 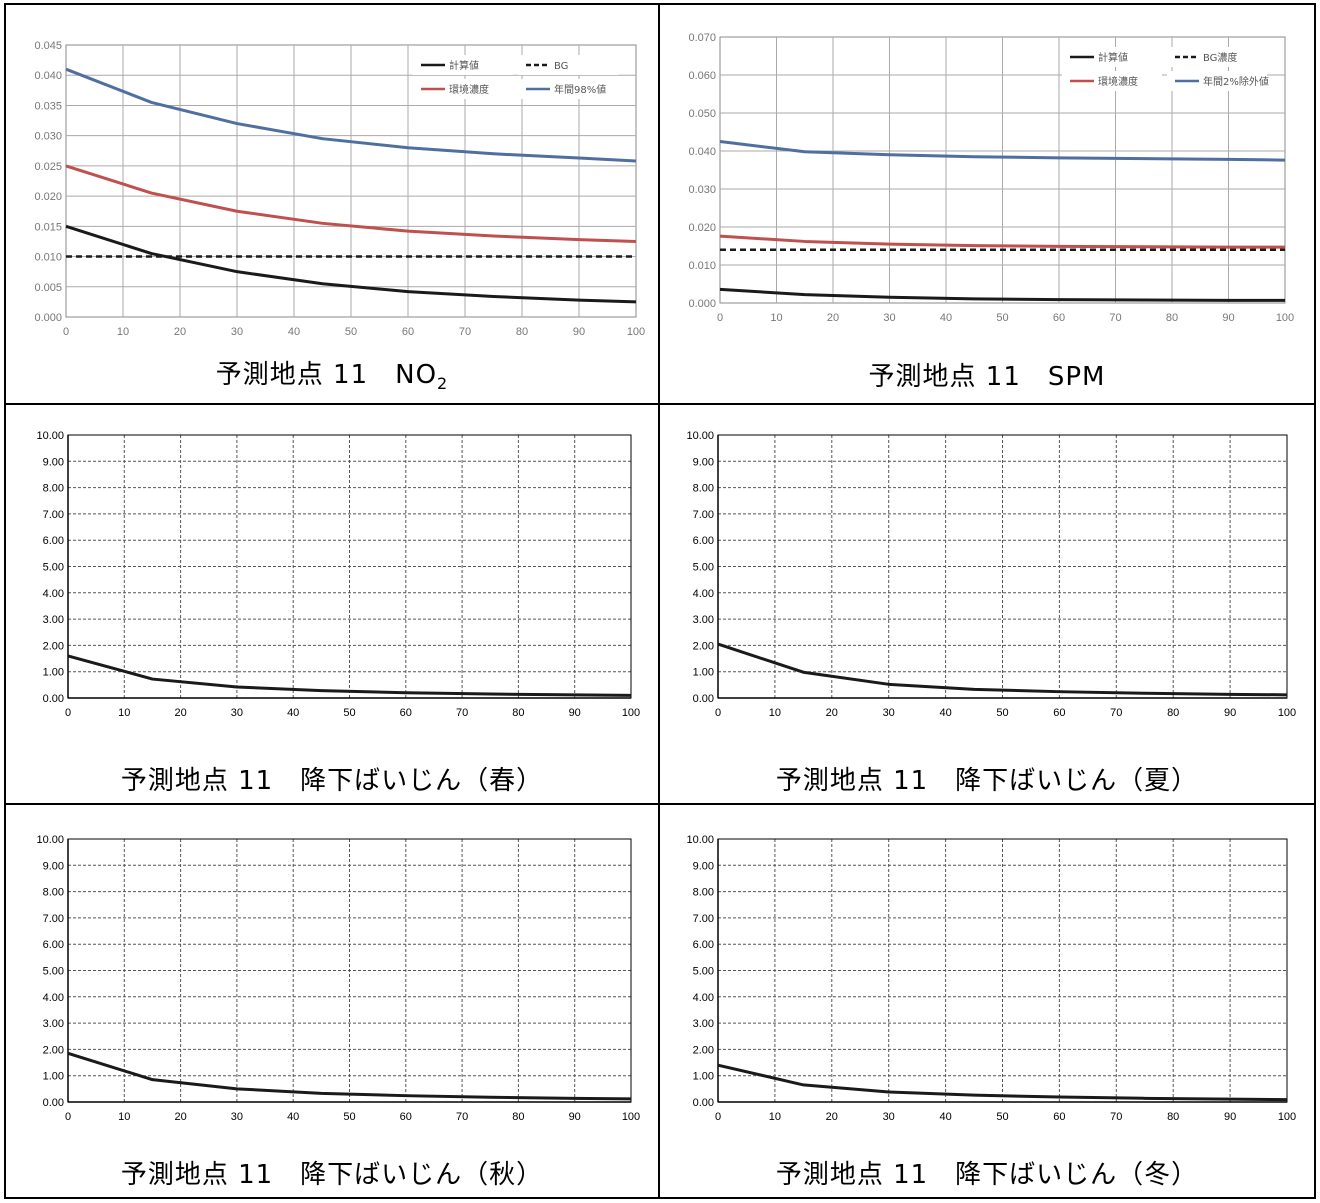 What do you see at coordinates (702, 152) in the screenshot?
I see `y-tick-label: 0.040` at bounding box center [702, 152].